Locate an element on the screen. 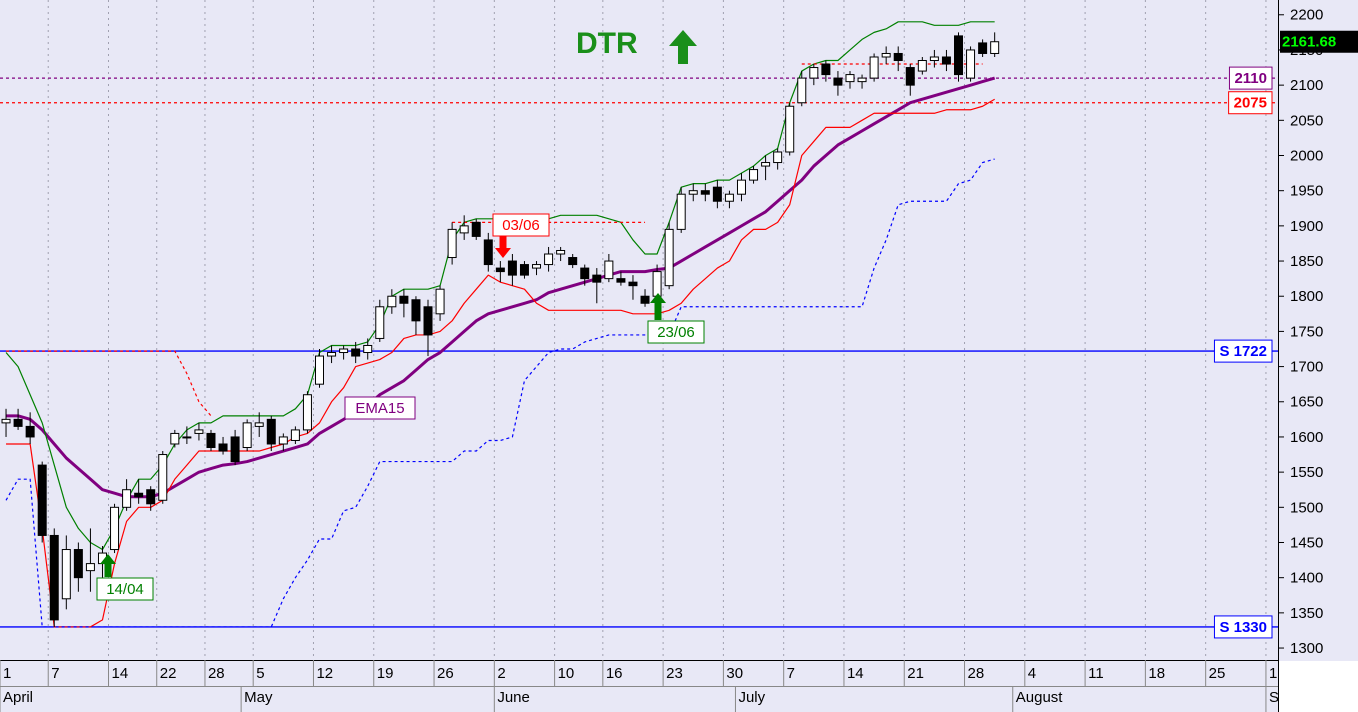 Image resolution: width=1358 pixels, height=712 pixels. y-tick-label: 2200 is located at coordinates (1306, 15).